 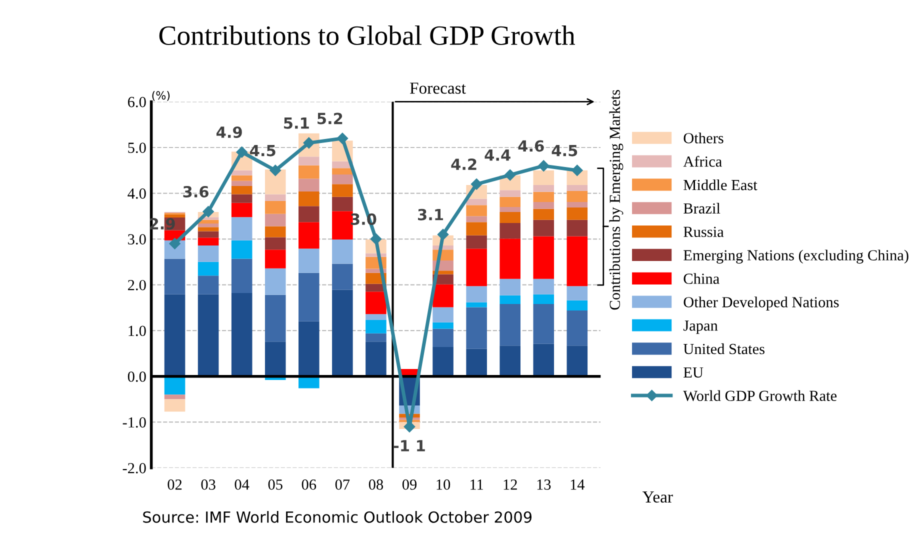 What do you see at coordinates (162, 224) in the screenshot?
I see `data-label: 2.9` at bounding box center [162, 224].